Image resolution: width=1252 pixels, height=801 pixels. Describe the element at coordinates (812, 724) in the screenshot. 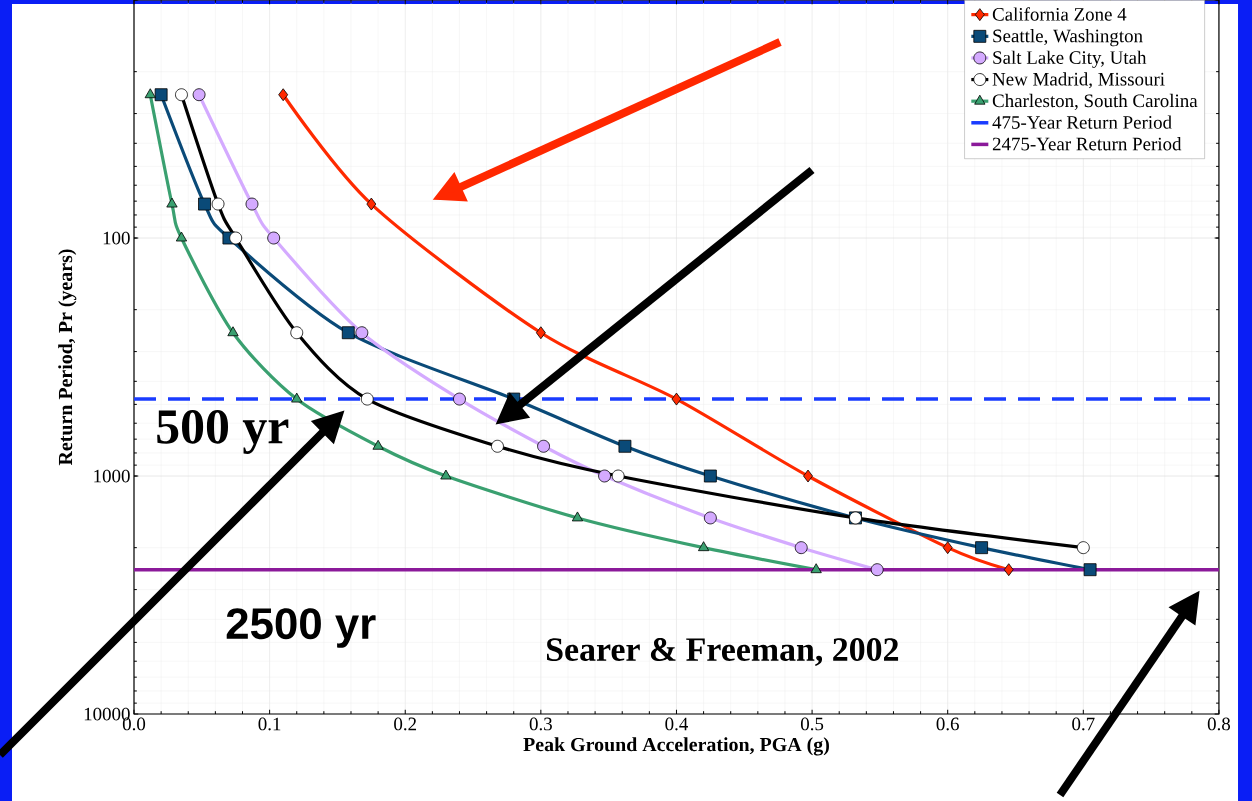

I see `x-tick-label: 0.5` at that location.